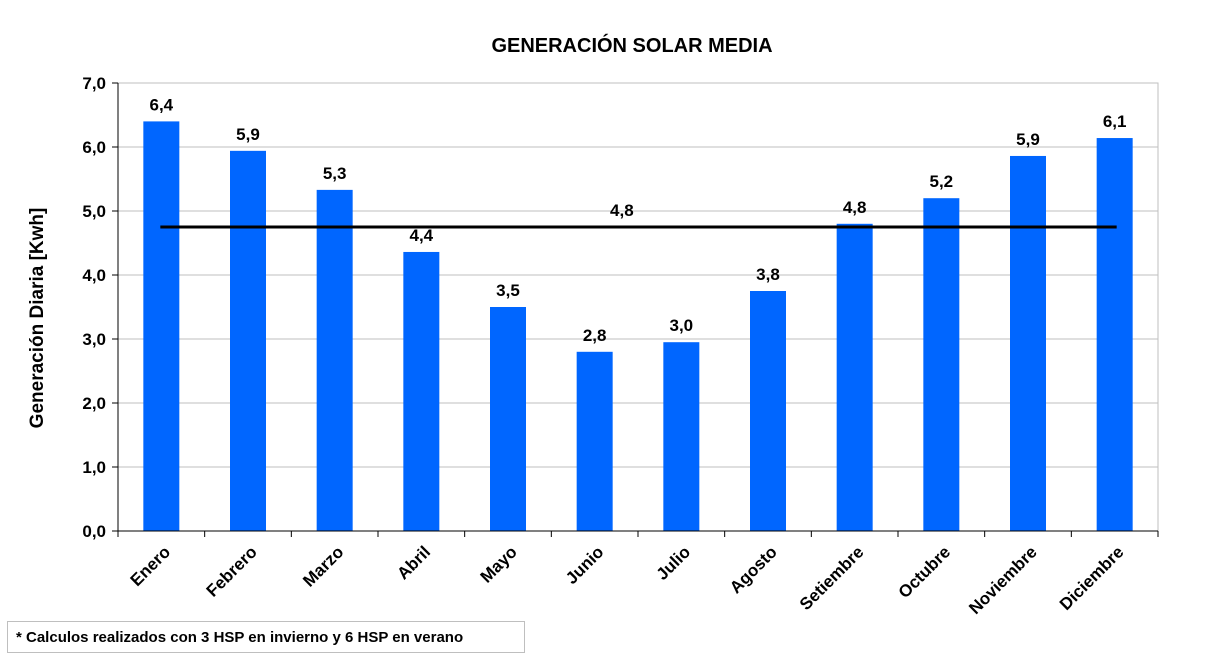 This screenshot has width=1217, height=657. What do you see at coordinates (94, 211) in the screenshot?
I see `y-tick-label: 5,0` at bounding box center [94, 211].